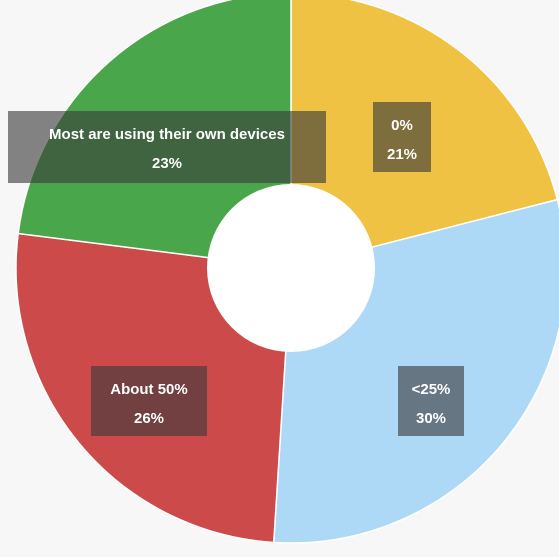 The width and height of the screenshot is (559, 557). I want to click on donut-hole, so click(291, 268).